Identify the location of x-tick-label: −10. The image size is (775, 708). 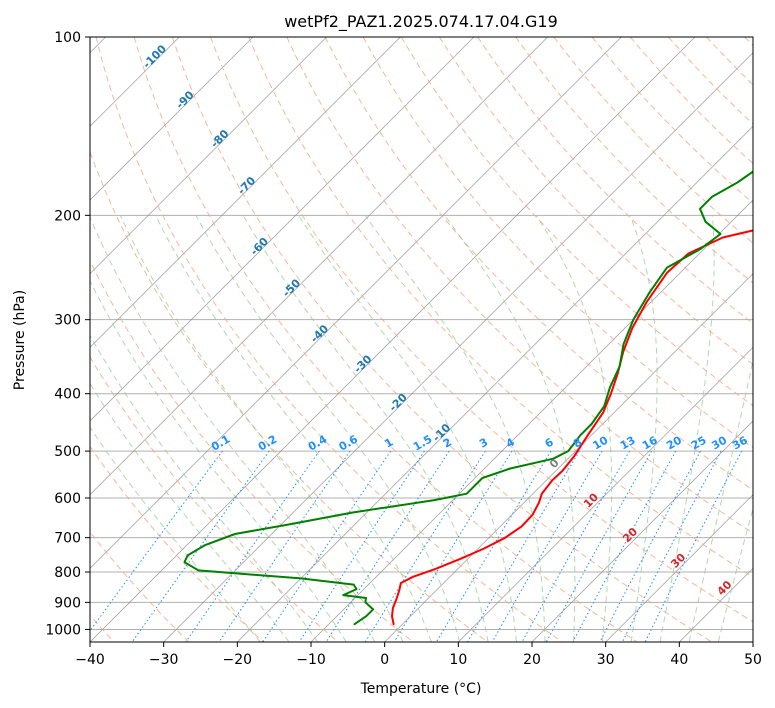
(311, 660).